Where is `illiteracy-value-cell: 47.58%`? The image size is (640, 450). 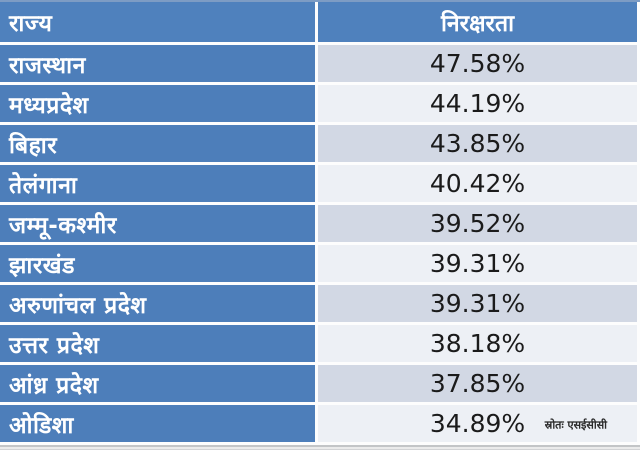
illiteracy-value-cell: 47.58% is located at coordinates (479, 63).